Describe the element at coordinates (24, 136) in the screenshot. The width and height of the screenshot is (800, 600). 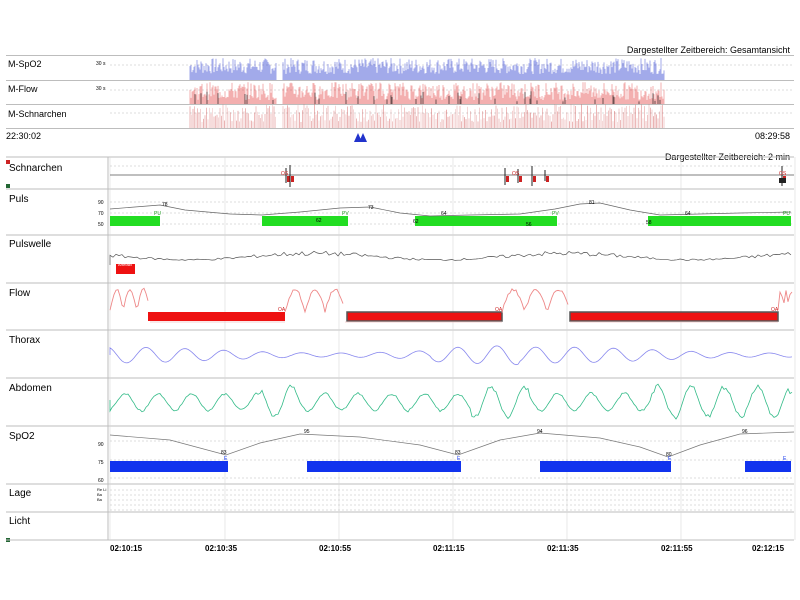
I see `overview-start-time: 22:30:02` at that location.